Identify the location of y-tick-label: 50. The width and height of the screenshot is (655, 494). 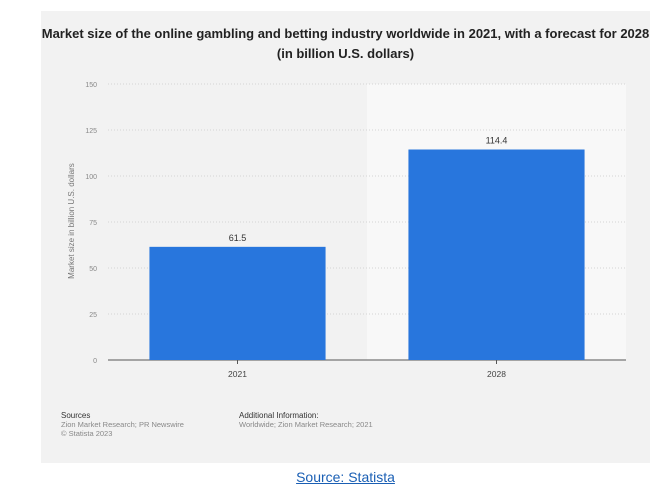
(93, 269).